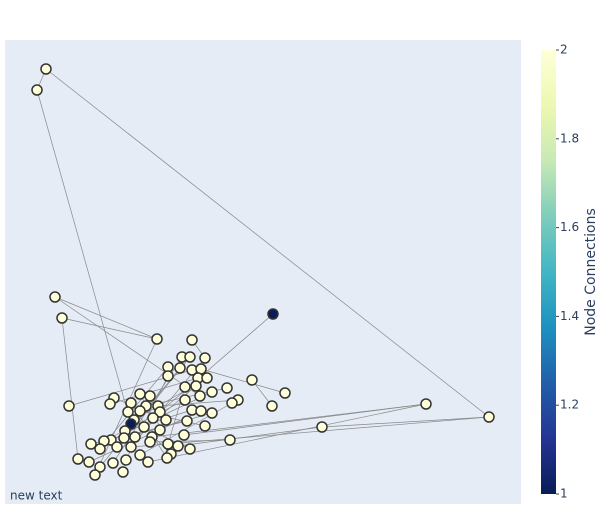 Image resolution: width=613 pixels, height=529 pixels. What do you see at coordinates (564, 50) in the screenshot?
I see `colorbar-tick-label: 2` at bounding box center [564, 50].